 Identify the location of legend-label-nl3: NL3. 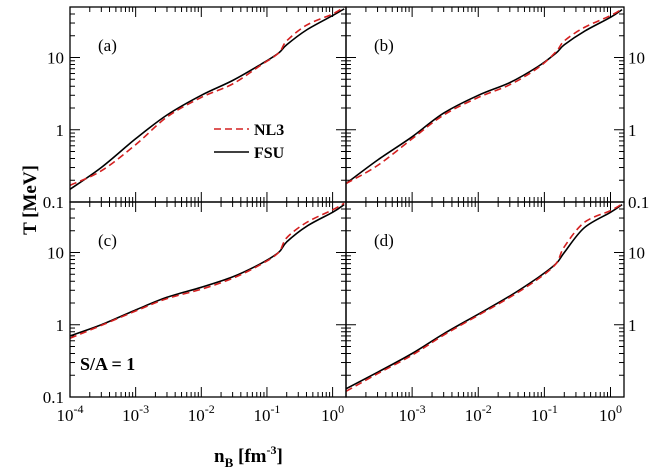
(269, 130).